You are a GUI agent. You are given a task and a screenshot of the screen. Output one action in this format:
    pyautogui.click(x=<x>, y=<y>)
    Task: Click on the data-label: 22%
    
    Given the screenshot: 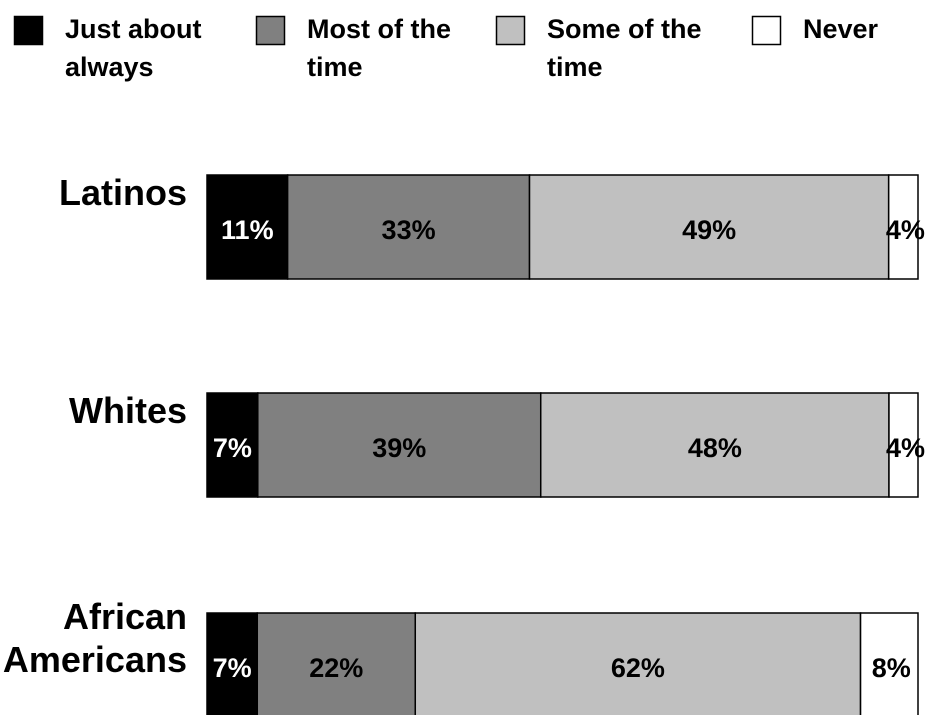 What is the action you would take?
    pyautogui.click(x=336, y=668)
    